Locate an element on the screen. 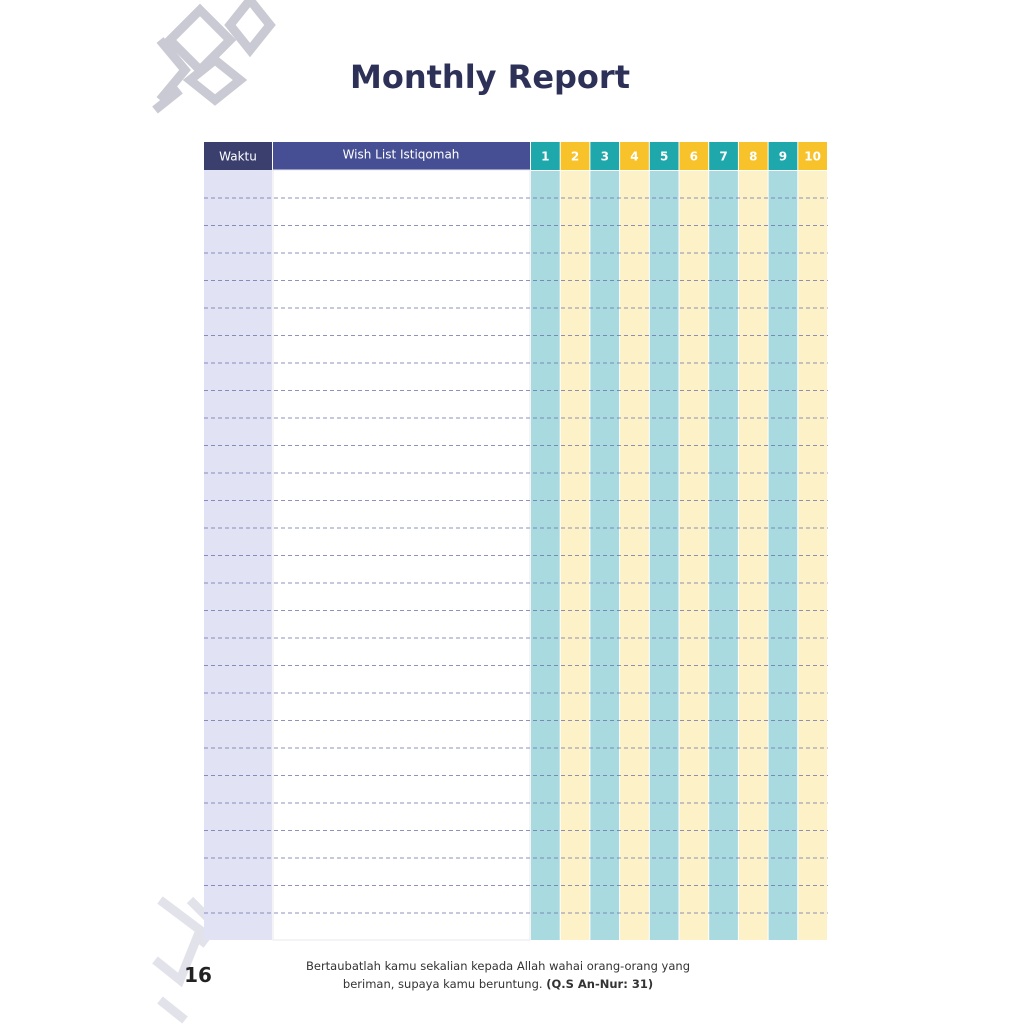  day-label: 1 is located at coordinates (545, 157).